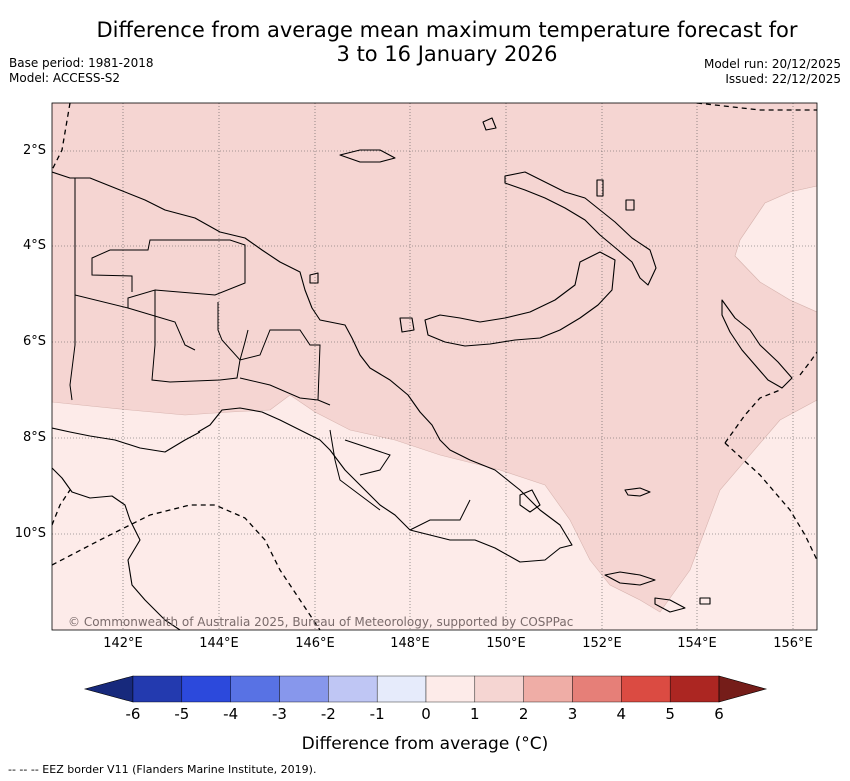 This screenshot has width=850, height=781. Describe the element at coordinates (621, 714) in the screenshot. I see `colorbar-tick-label: 4` at that location.